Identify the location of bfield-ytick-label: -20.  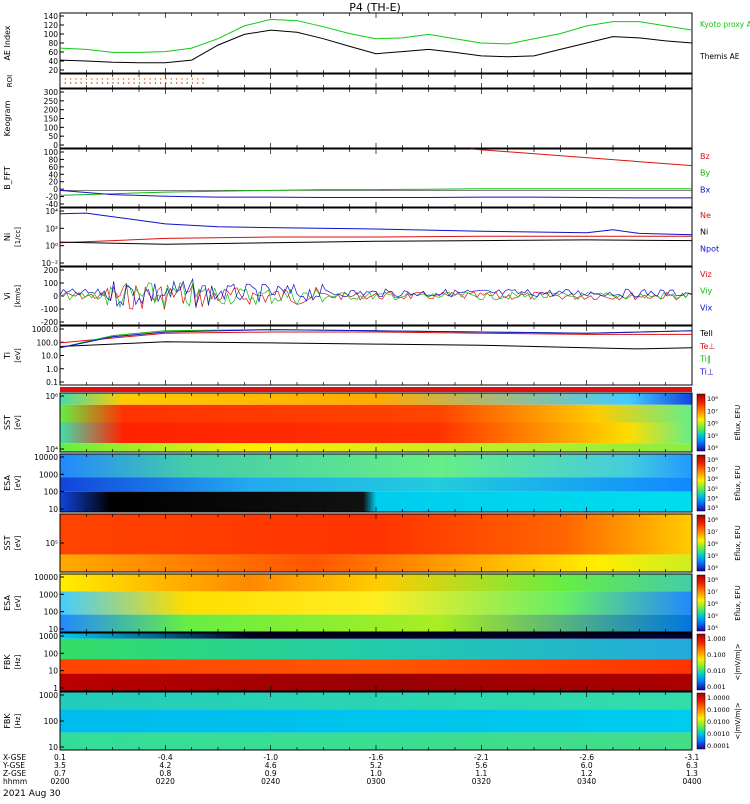
(52, 197).